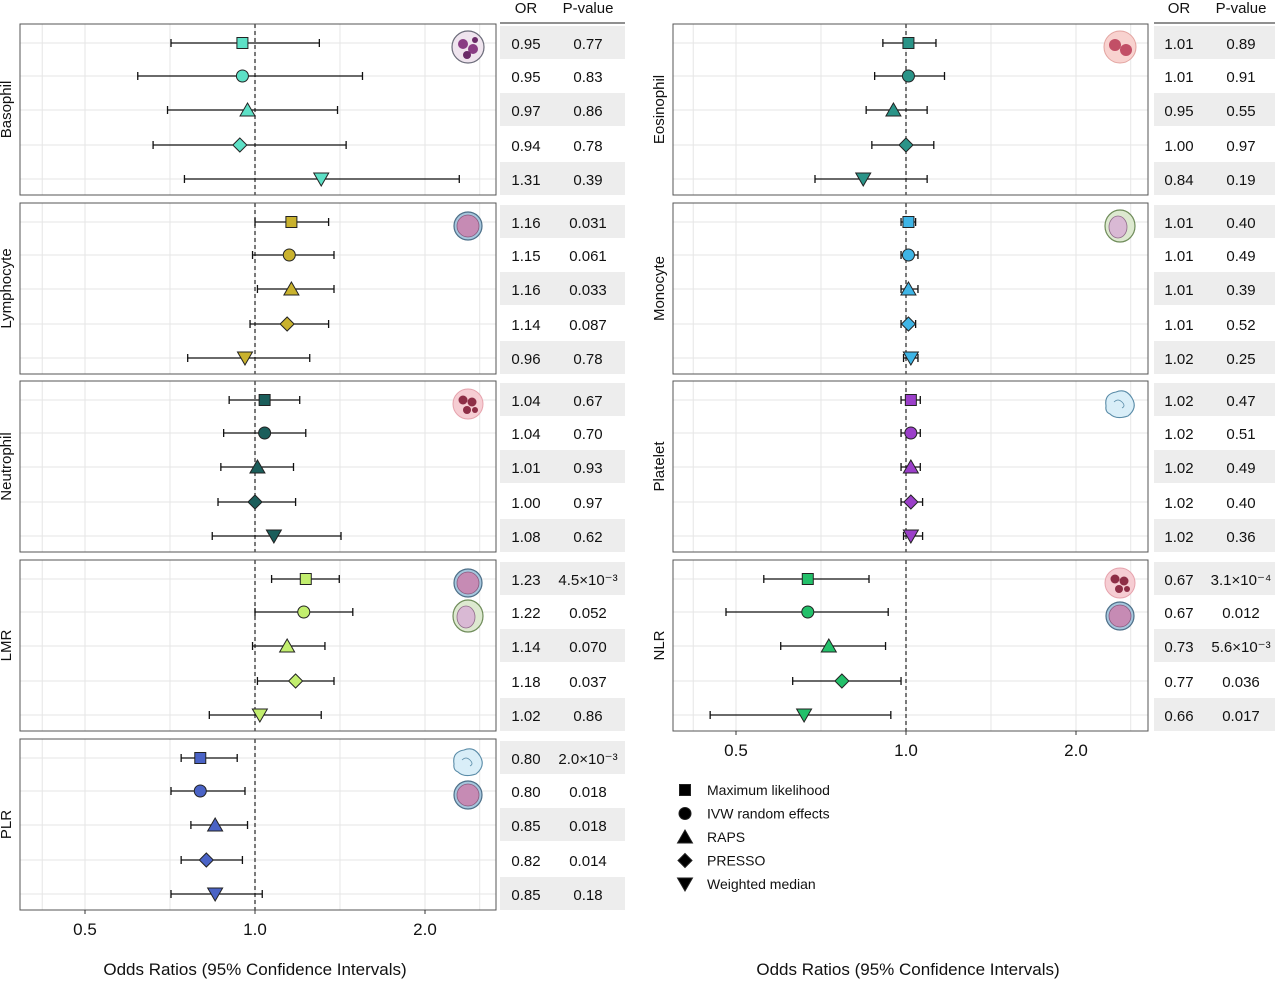 The image size is (1280, 981). Describe the element at coordinates (1240, 359) in the screenshot. I see `p-value: 0.25` at that location.